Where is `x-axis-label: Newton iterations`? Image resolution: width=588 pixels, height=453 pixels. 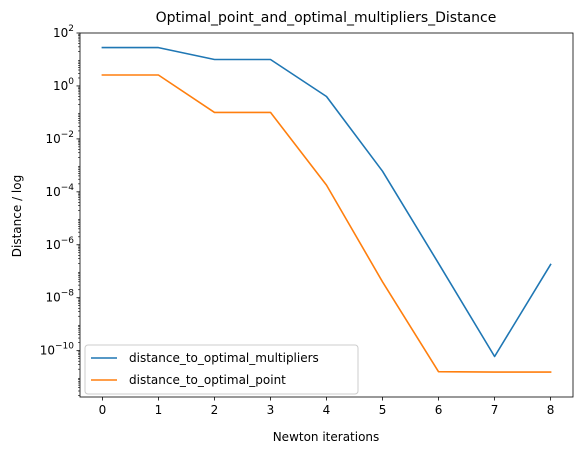
x-axis-label: Newton iterations is located at coordinates (326, 437).